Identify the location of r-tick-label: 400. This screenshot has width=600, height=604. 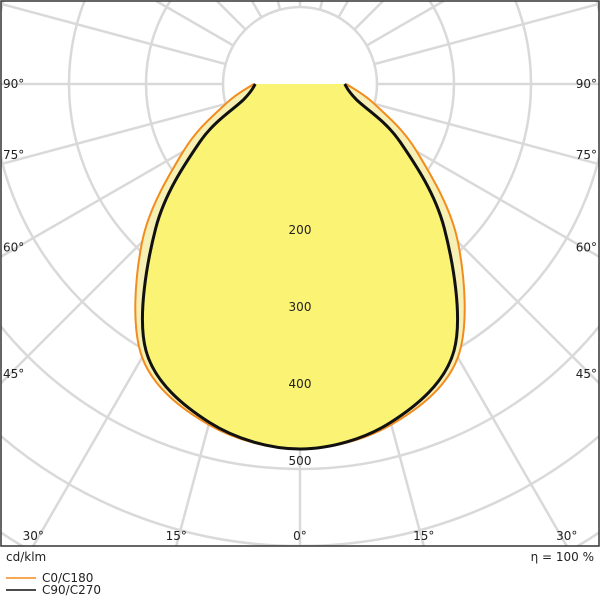
(300, 384).